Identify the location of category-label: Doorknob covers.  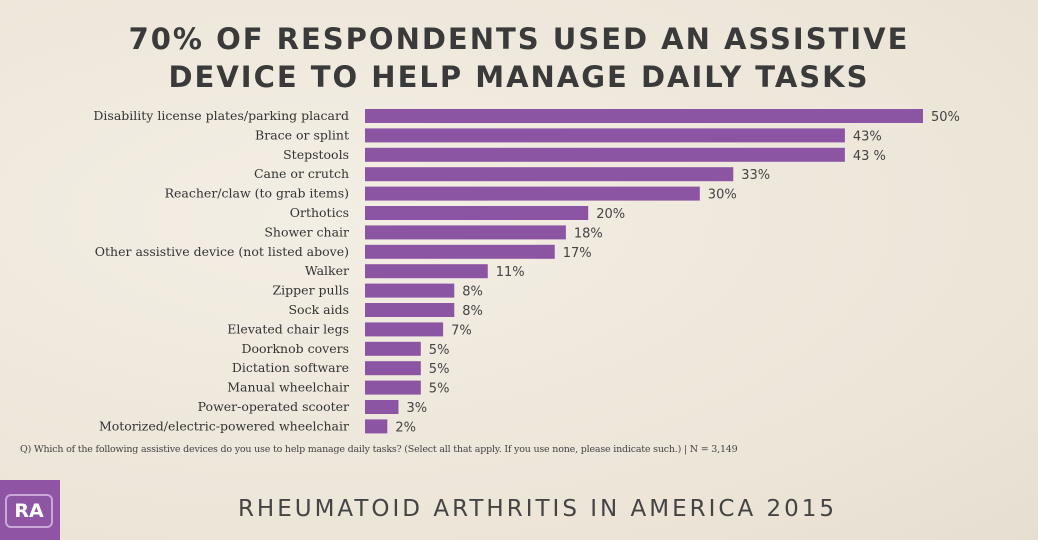
(295, 348).